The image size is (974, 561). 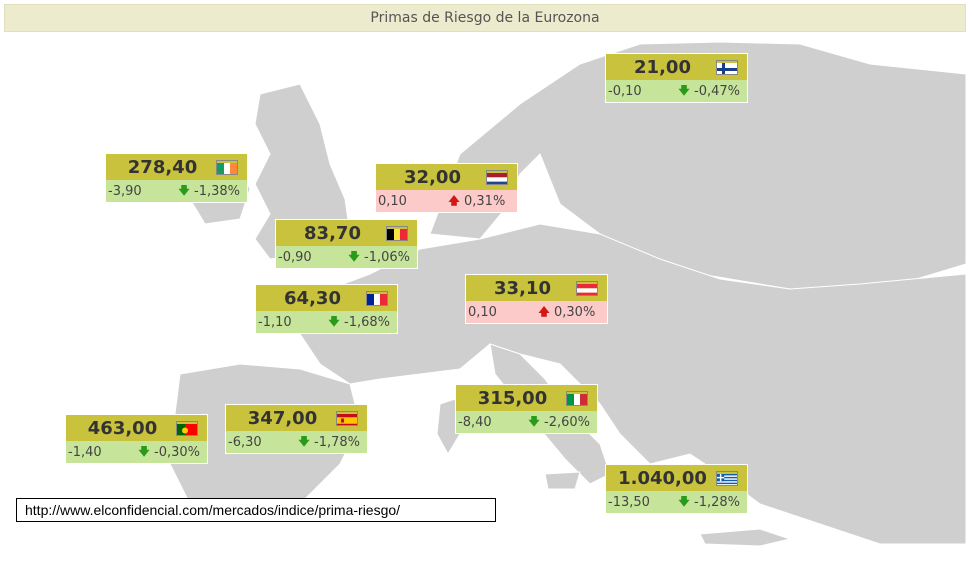 What do you see at coordinates (187, 428) in the screenshot?
I see `portugal-flag-icon` at bounding box center [187, 428].